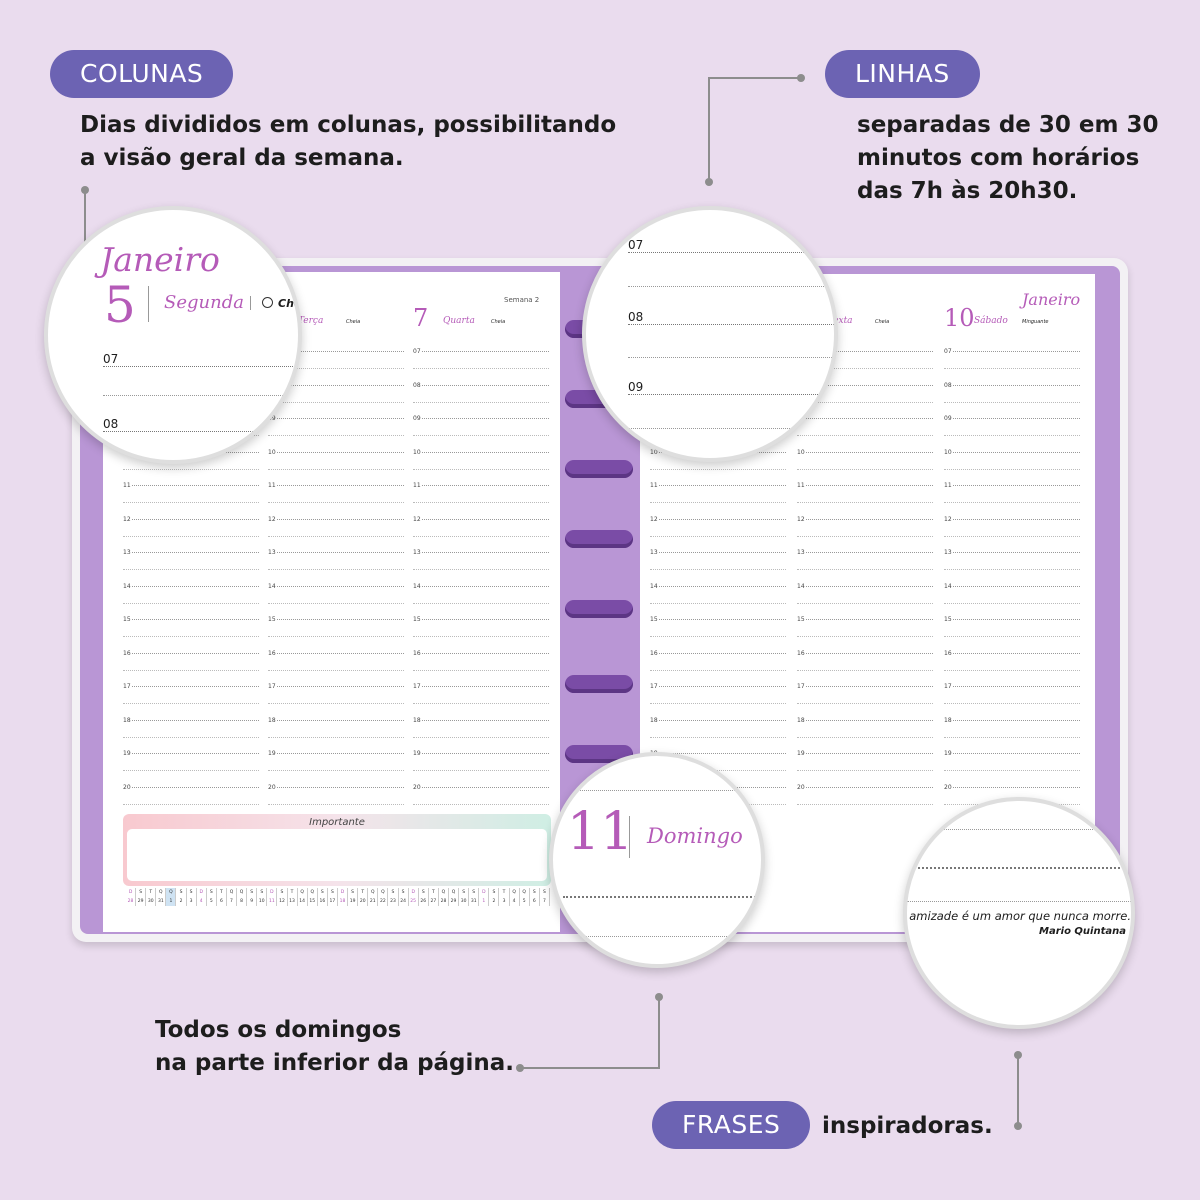  I want to click on important-box: Importante, so click(337, 850).